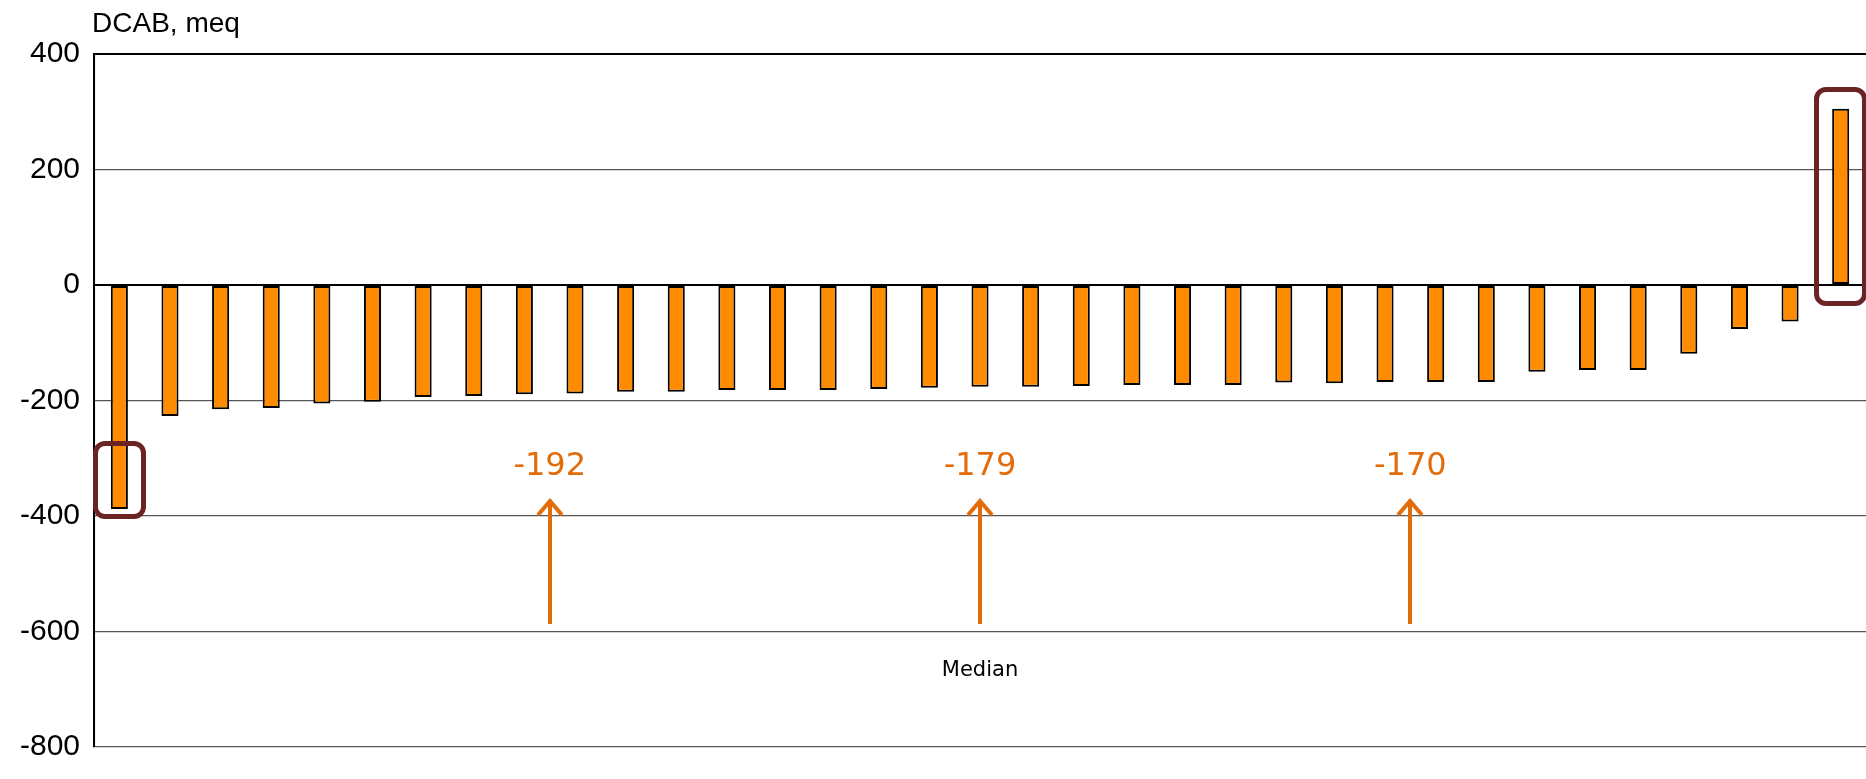  I want to click on y-tick-label: -200, so click(50, 398).